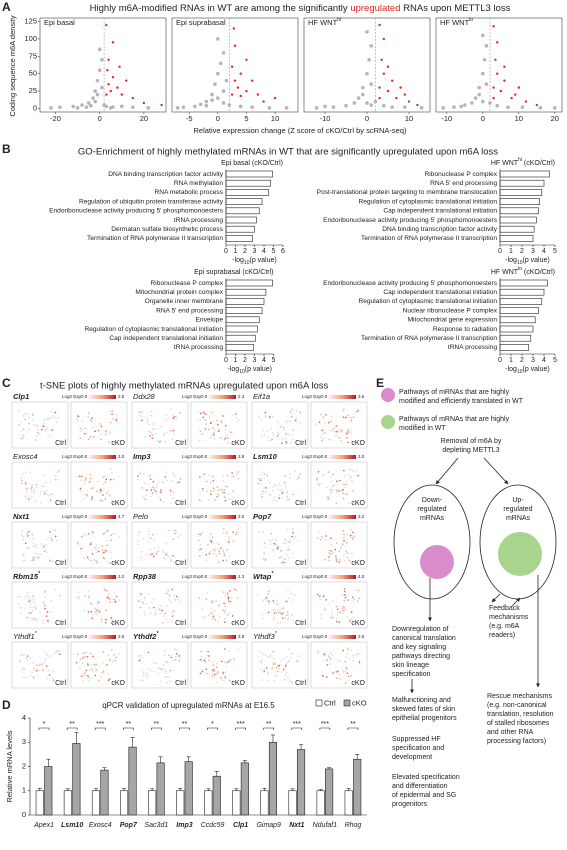 This screenshot has width=567, height=850. I want to click on error-bar, so click(39, 789).